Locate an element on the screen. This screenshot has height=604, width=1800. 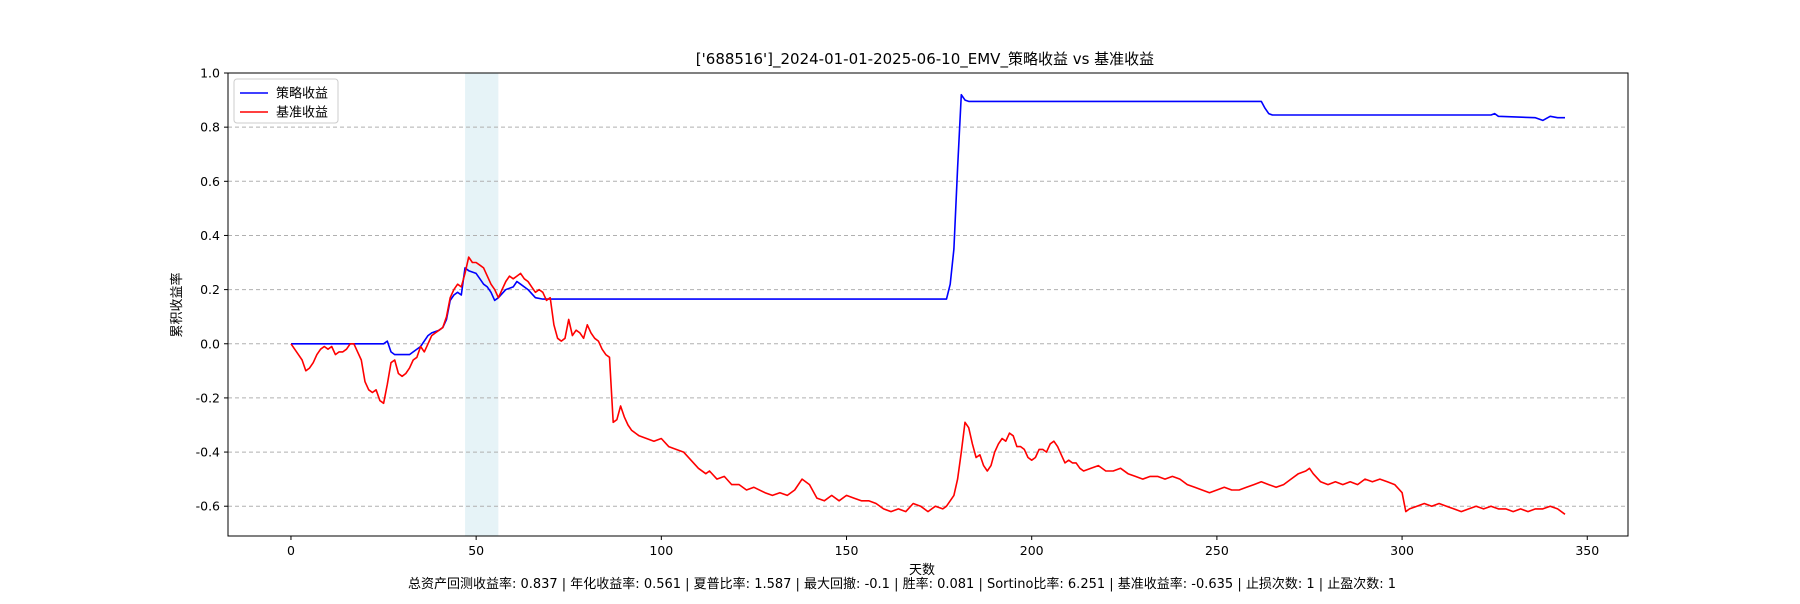
x-tick-label: 300 is located at coordinates (1402, 550).